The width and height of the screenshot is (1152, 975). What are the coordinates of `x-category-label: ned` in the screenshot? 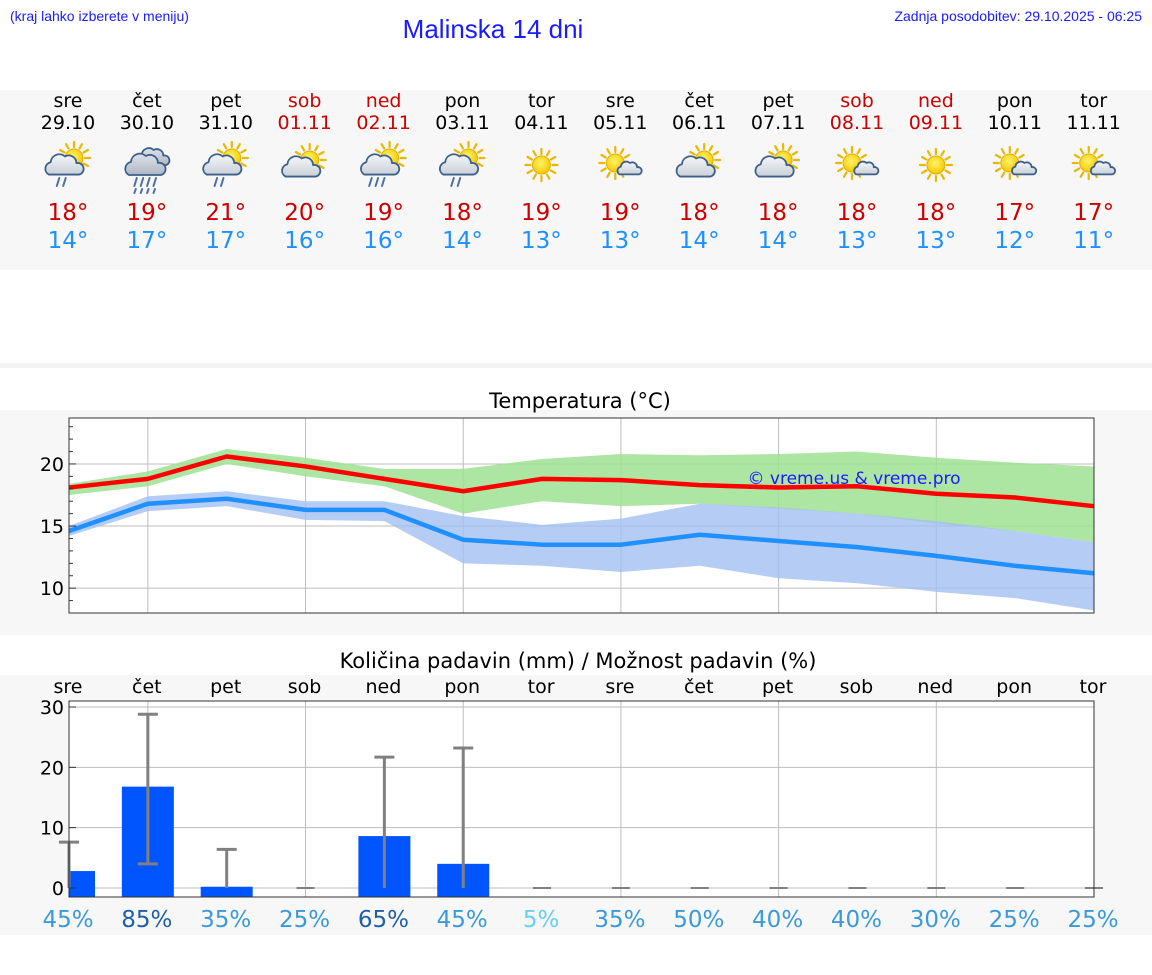 It's located at (935, 687).